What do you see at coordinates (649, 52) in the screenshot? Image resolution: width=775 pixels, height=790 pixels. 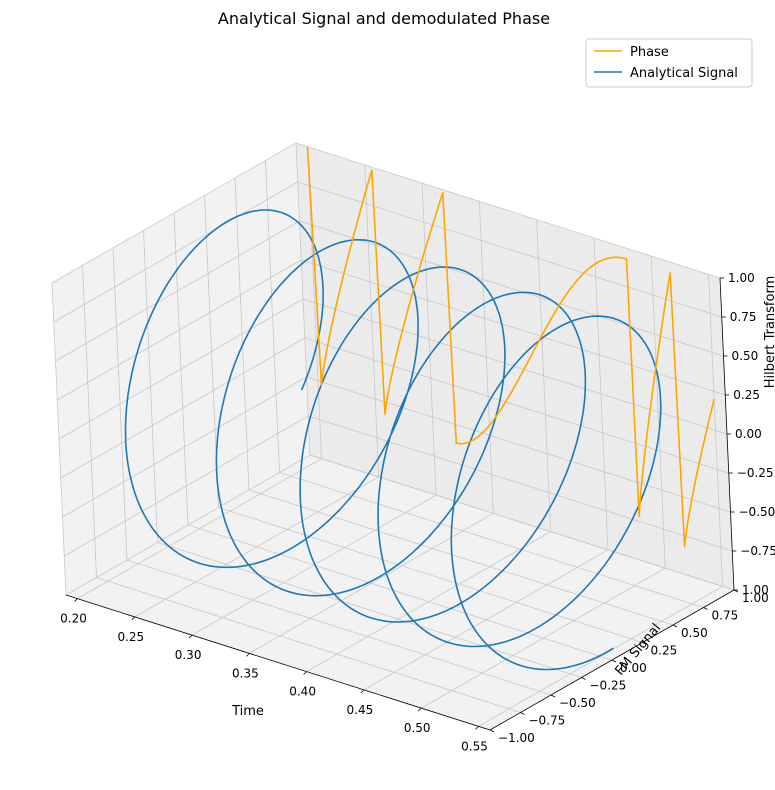 I see `legend-label-phase: Phase` at bounding box center [649, 52].